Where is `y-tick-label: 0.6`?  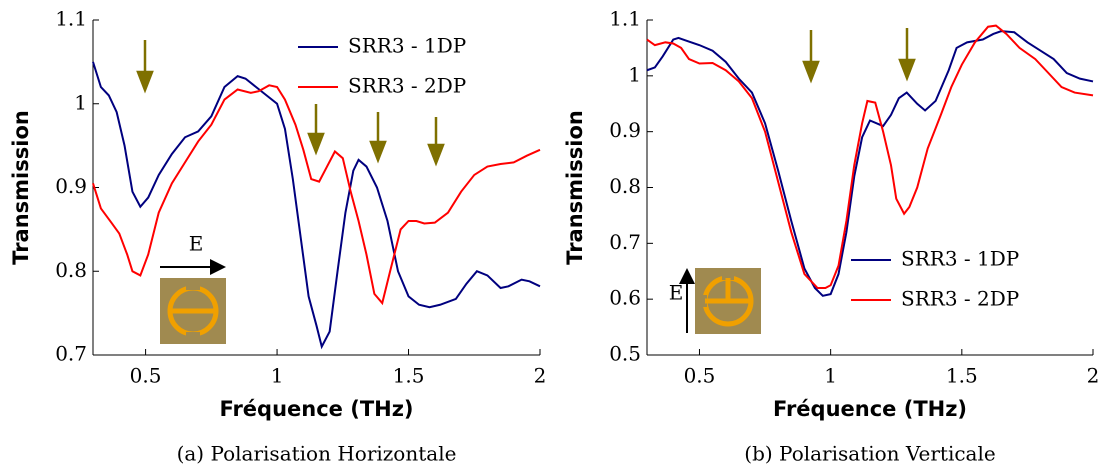 y-tick-label: 0.6 is located at coordinates (625, 298).